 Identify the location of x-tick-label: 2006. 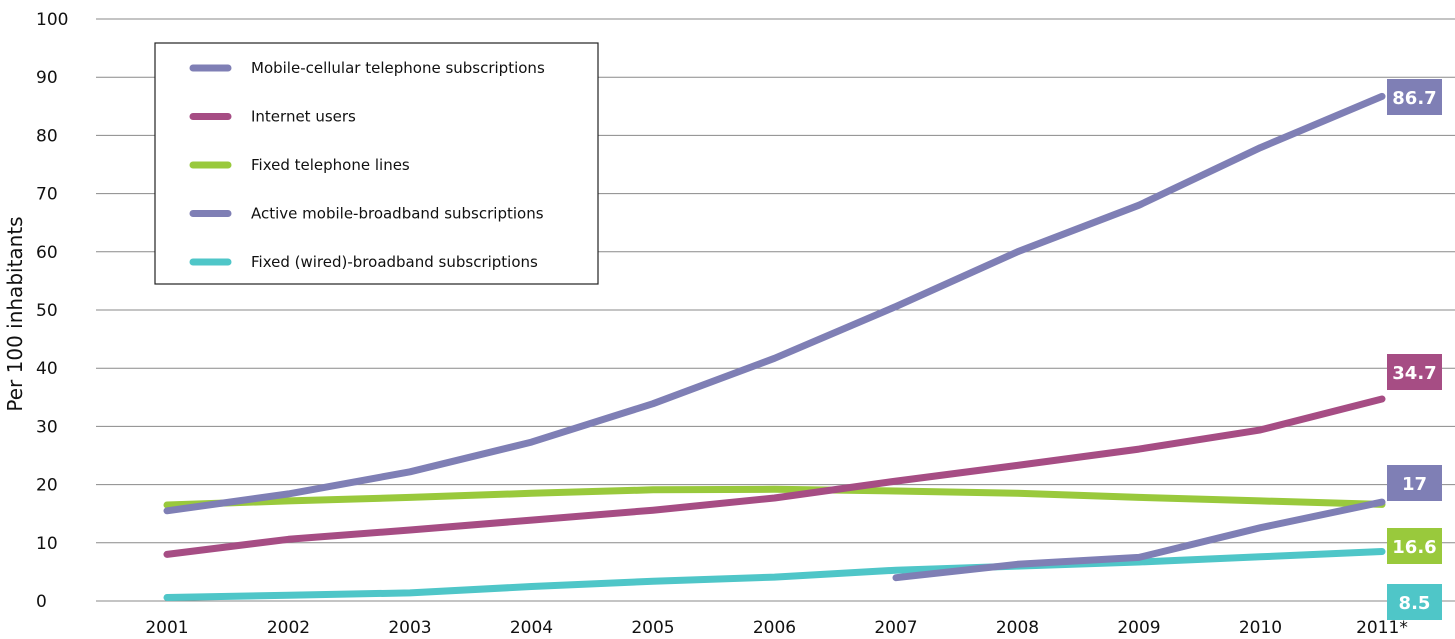
(774, 628).